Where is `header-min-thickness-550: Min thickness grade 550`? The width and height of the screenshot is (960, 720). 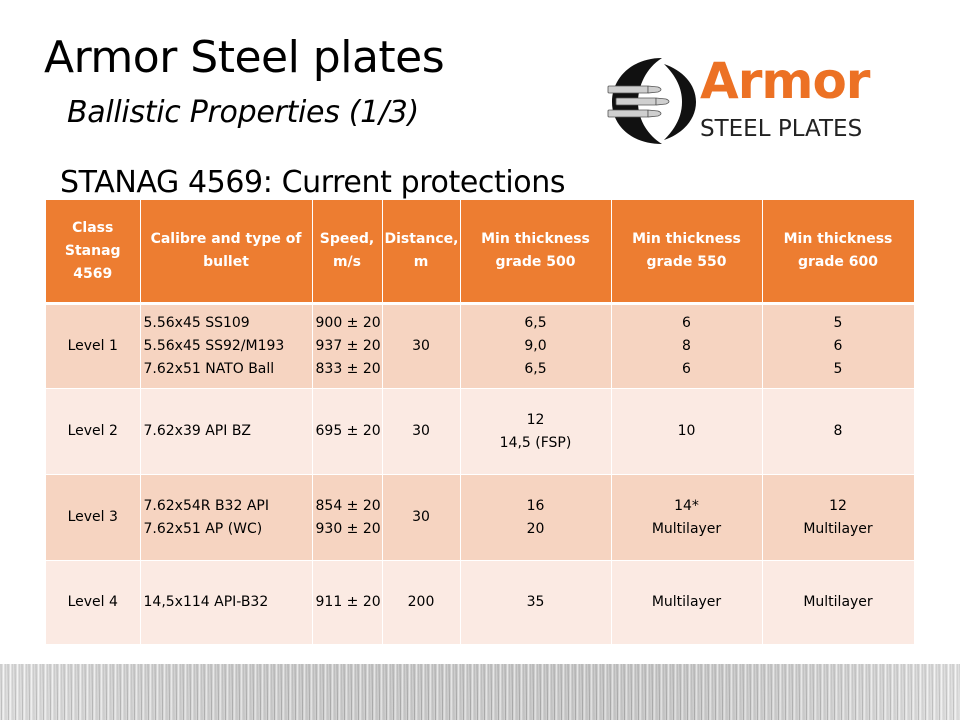
header-min-thickness-550: Min thickness grade 550 is located at coordinates (687, 252).